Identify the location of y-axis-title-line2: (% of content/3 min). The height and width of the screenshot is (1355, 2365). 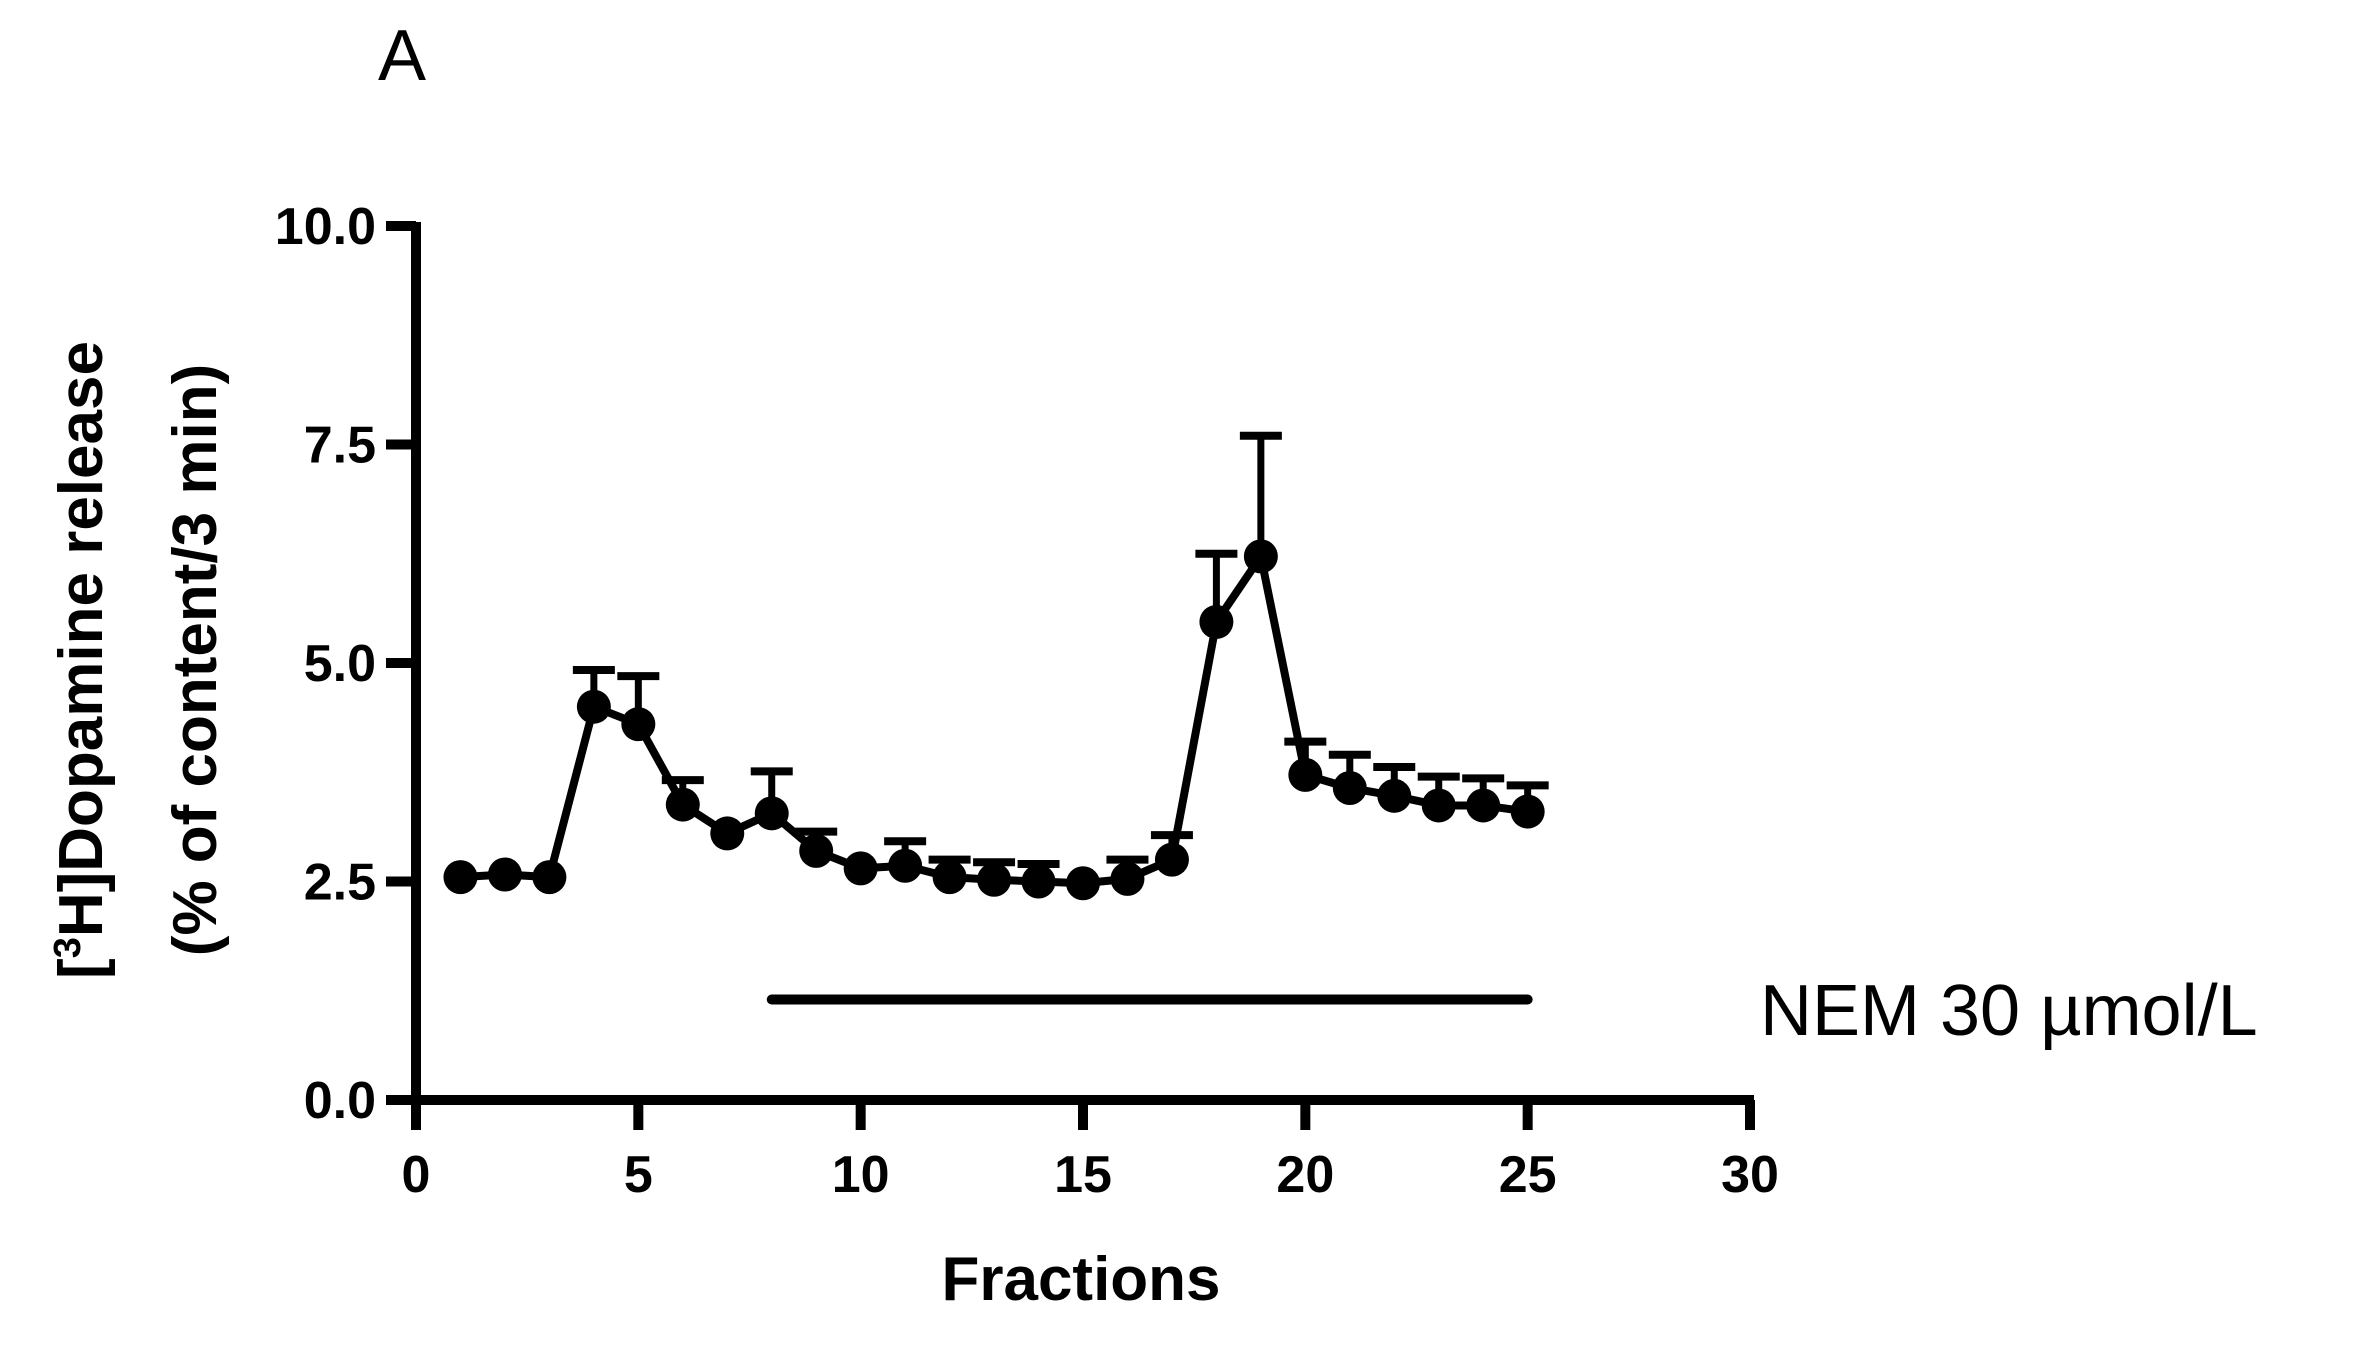
(195, 660).